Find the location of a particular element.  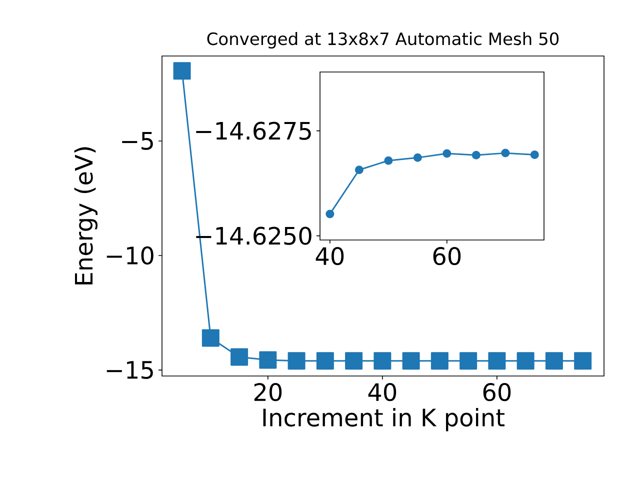

y-tick-label: −14.6275 is located at coordinates (253, 131).